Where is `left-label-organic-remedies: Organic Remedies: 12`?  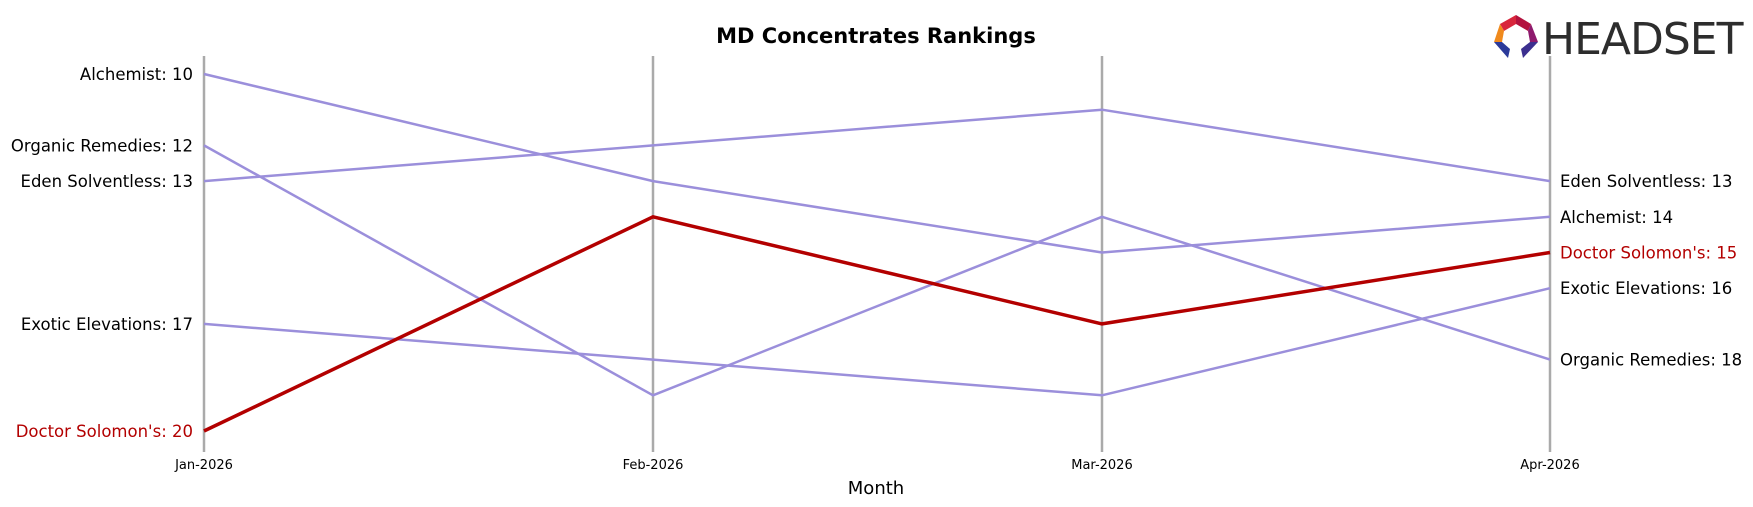
left-label-organic-remedies: Organic Remedies: 12 is located at coordinates (102, 145).